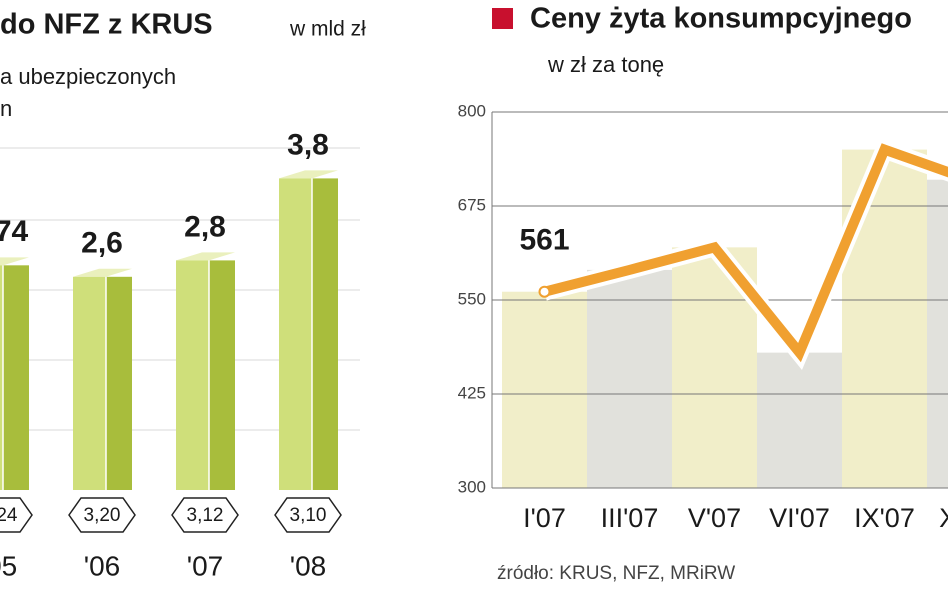 Image resolution: width=948 pixels, height=593 pixels. Describe the element at coordinates (102, 565) in the screenshot. I see `x-tick-label: '06` at that location.